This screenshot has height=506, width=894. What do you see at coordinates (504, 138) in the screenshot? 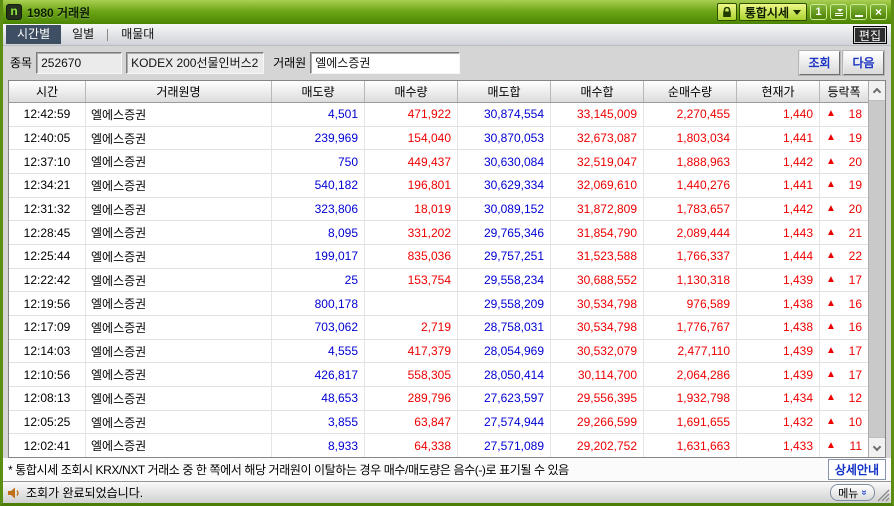
I see `cell-sell-total: 30,870,053` at bounding box center [504, 138].